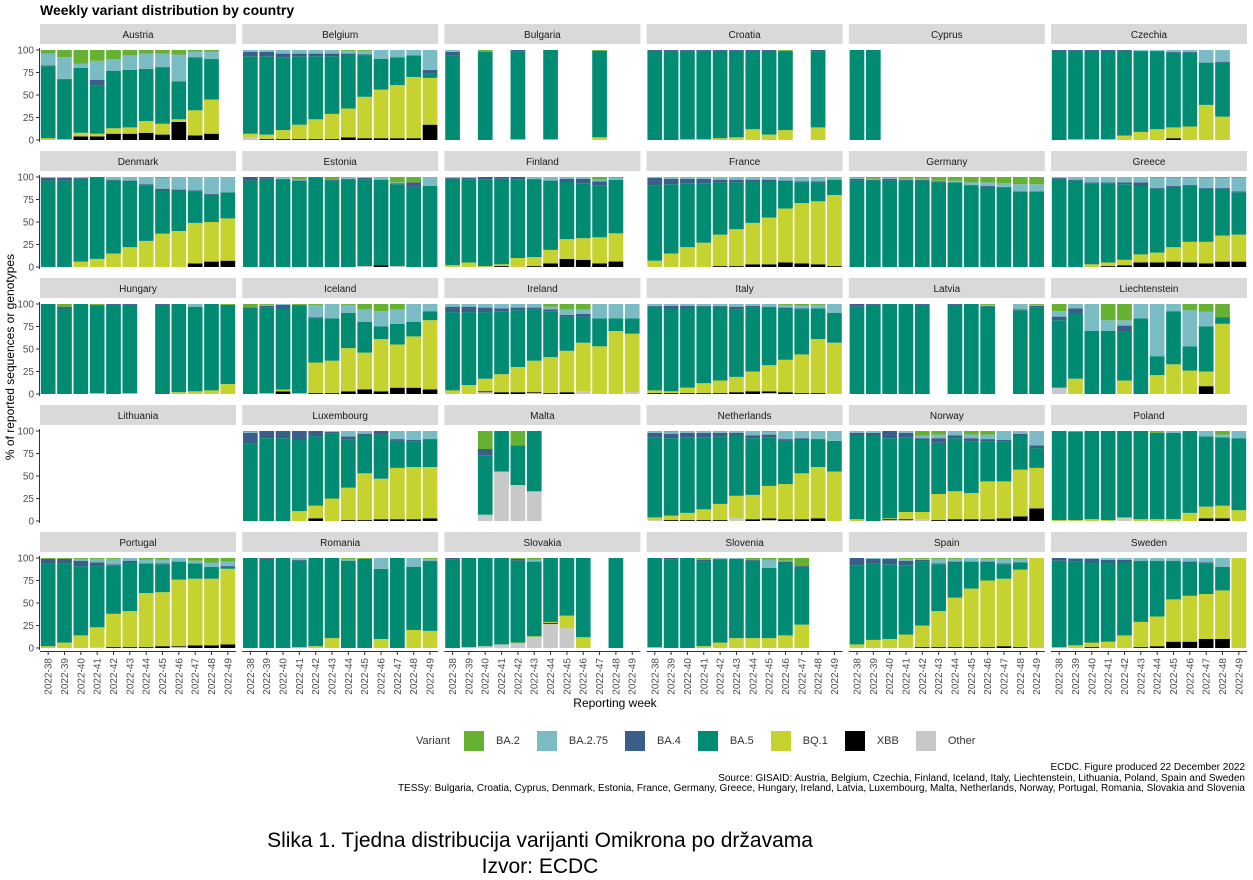  What do you see at coordinates (567, 638) in the screenshot?
I see `bar-segment-other` at bounding box center [567, 638].